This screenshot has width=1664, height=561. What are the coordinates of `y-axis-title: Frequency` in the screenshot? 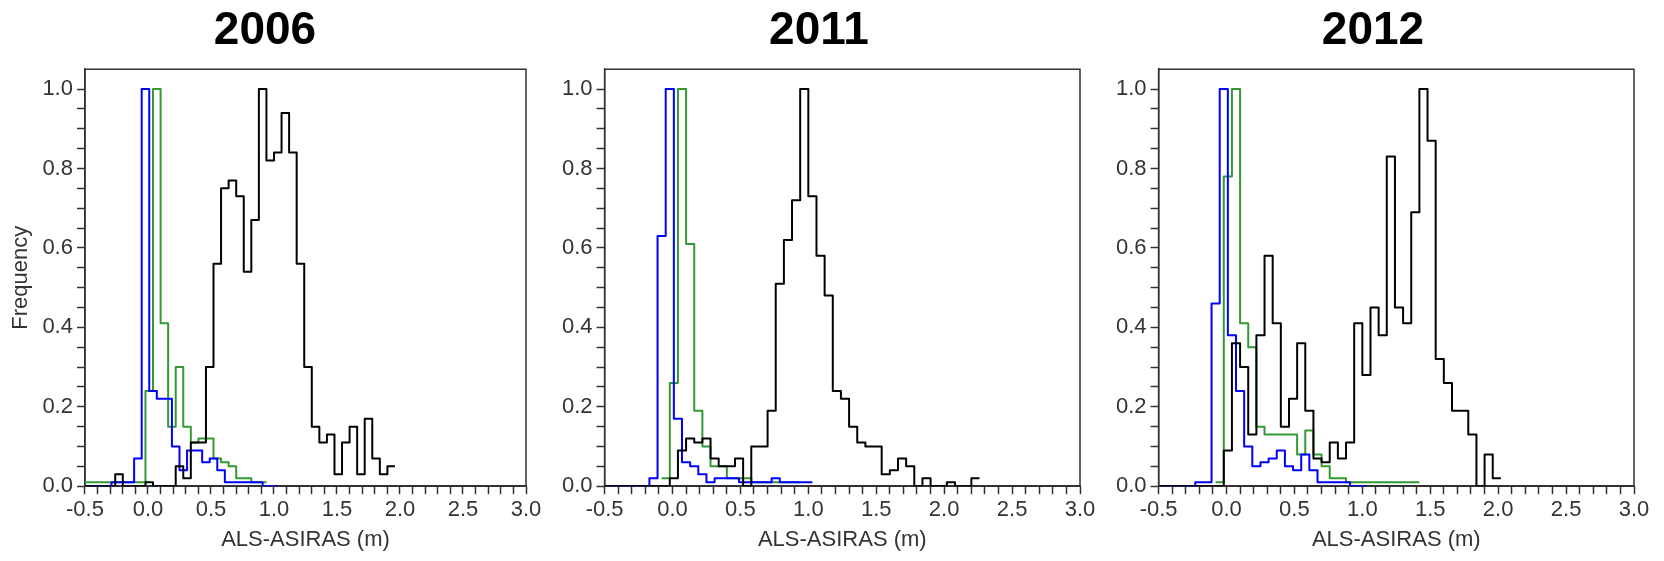 It's located at (20, 277).